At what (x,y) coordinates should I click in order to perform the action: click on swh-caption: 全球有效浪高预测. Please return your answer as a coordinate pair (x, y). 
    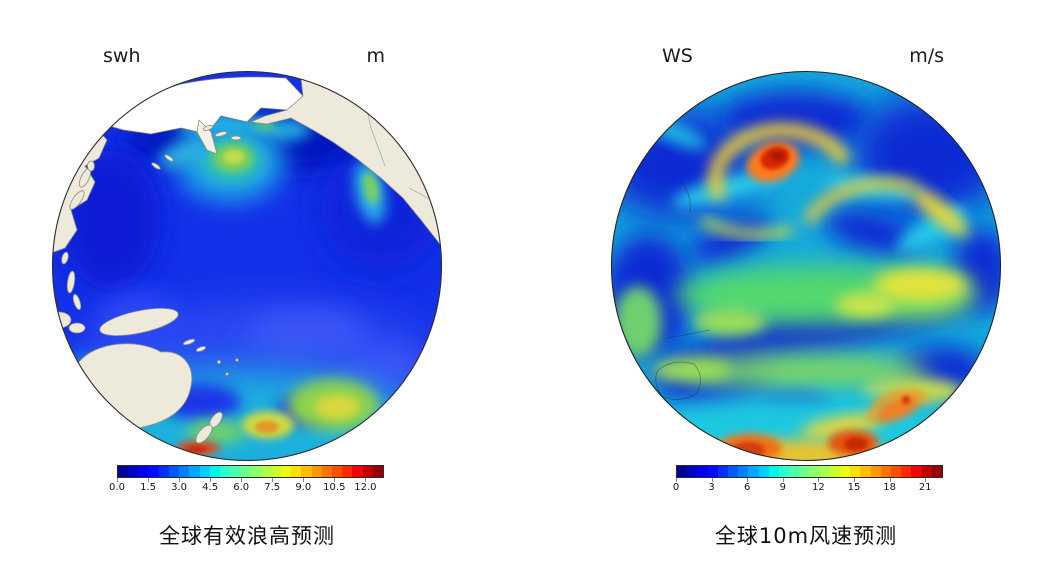
    Looking at the image, I should click on (247, 536).